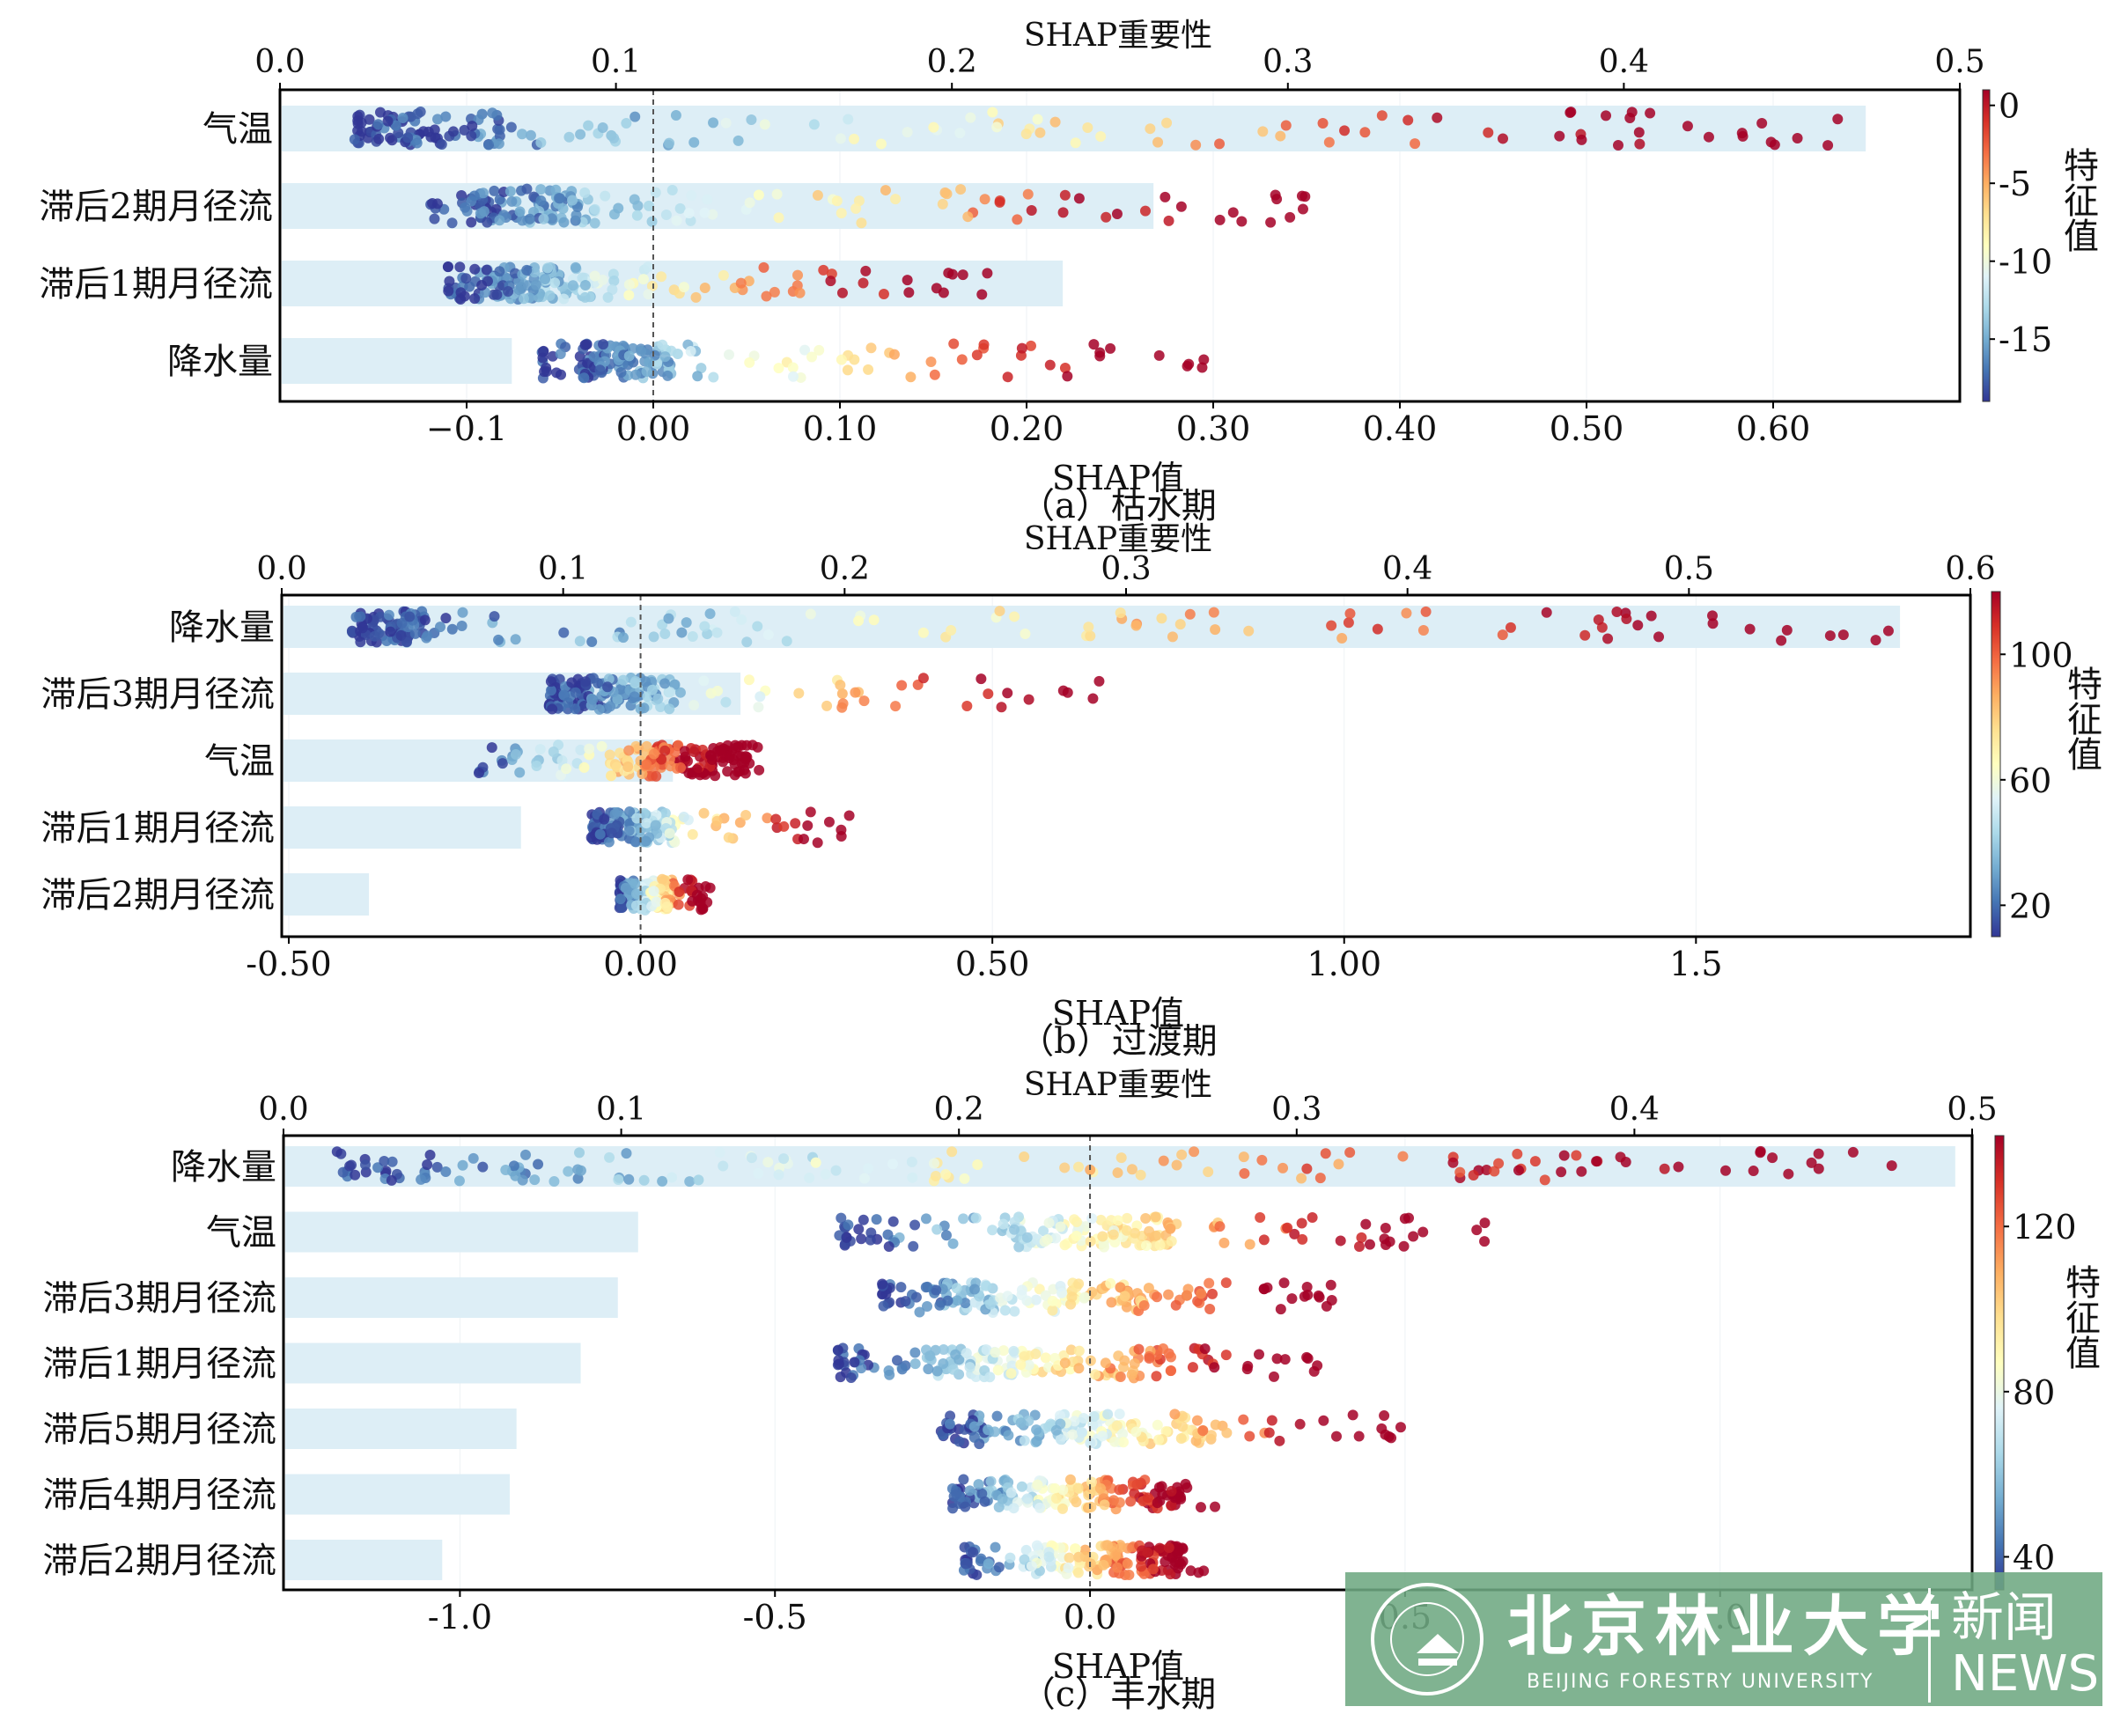 The width and height of the screenshot is (2113, 1736). Describe the element at coordinates (2041, 655) in the screenshot. I see `colorbar-tick-label: 100` at that location.